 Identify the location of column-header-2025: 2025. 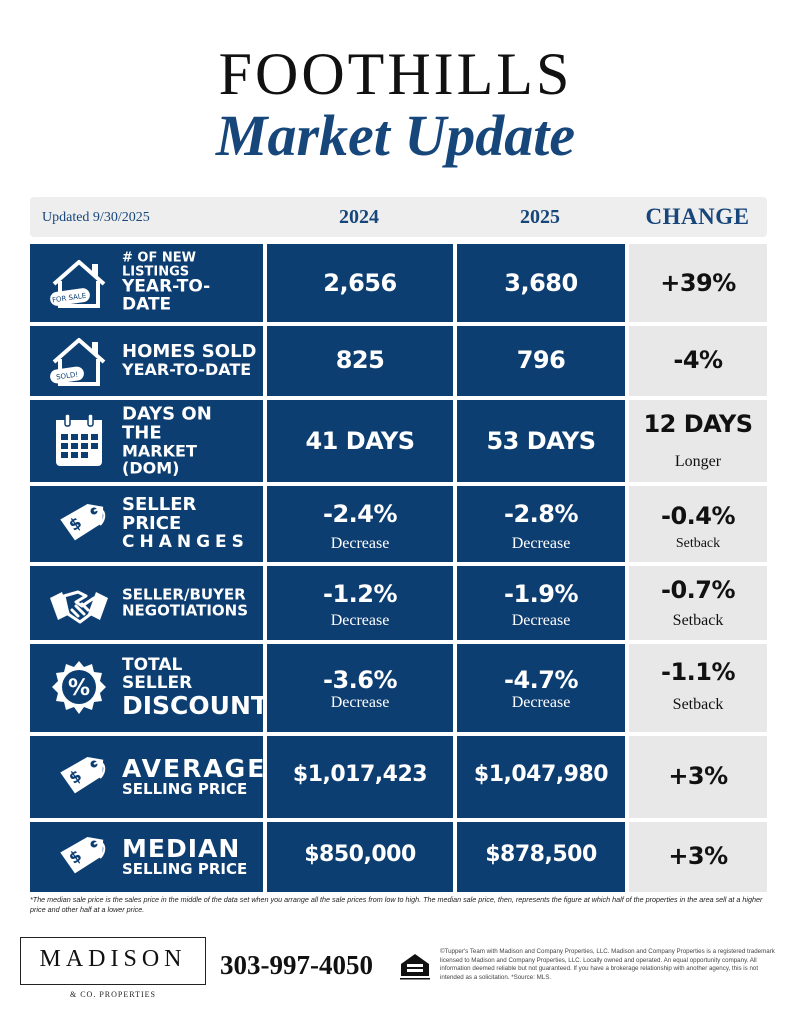
(540, 217).